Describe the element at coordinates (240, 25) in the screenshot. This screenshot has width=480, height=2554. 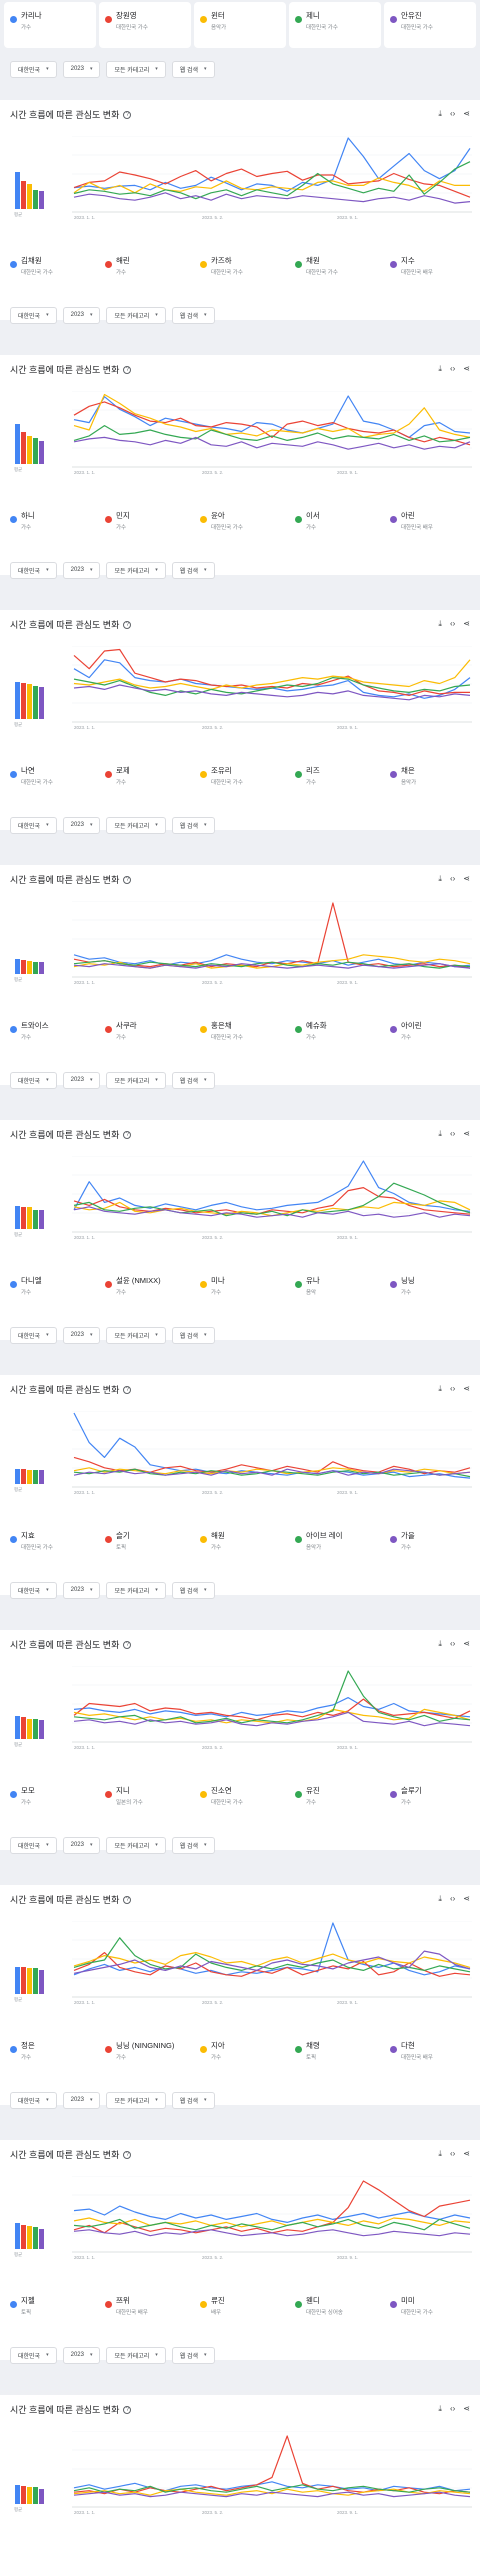
I see `search-term-card: 윈터 음악가` at that location.